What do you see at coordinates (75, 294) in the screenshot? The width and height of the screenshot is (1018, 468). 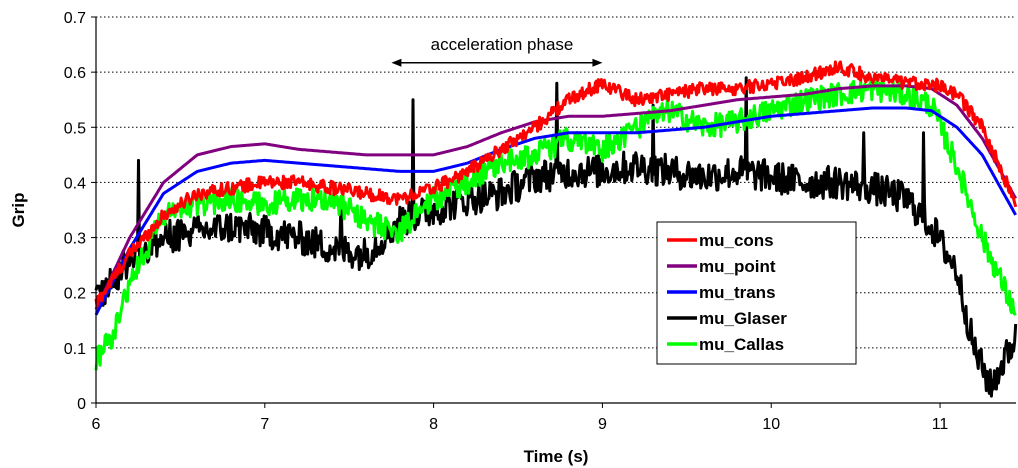 I see `y-tick-label: 0.2` at bounding box center [75, 294].